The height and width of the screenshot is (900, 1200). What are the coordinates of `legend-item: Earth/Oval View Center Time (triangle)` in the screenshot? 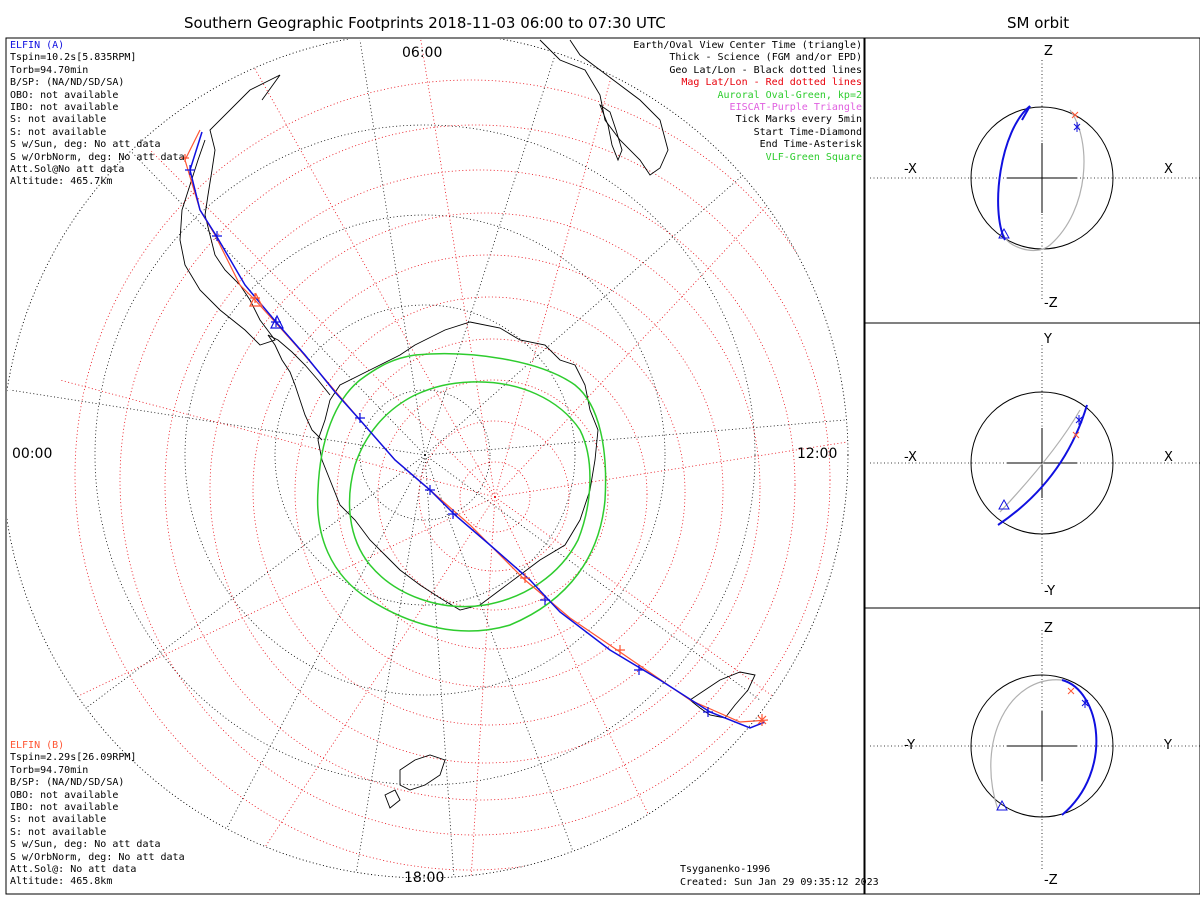 It's located at (747, 45).